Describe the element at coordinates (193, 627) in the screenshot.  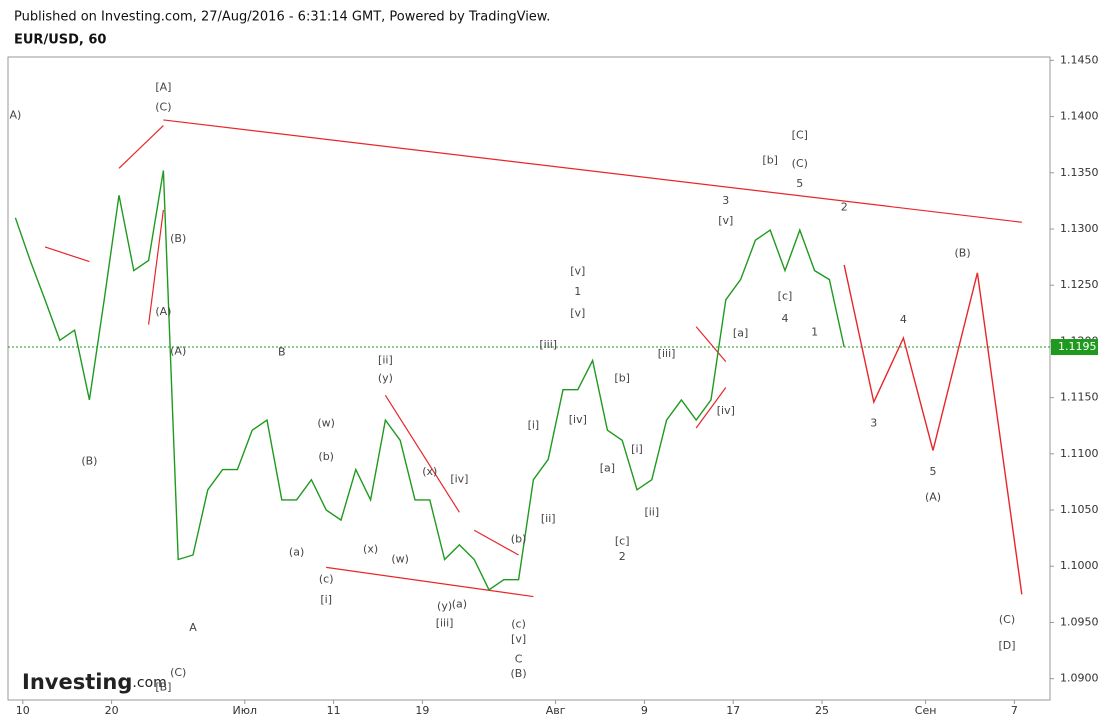
I see `wave-label: A` at that location.